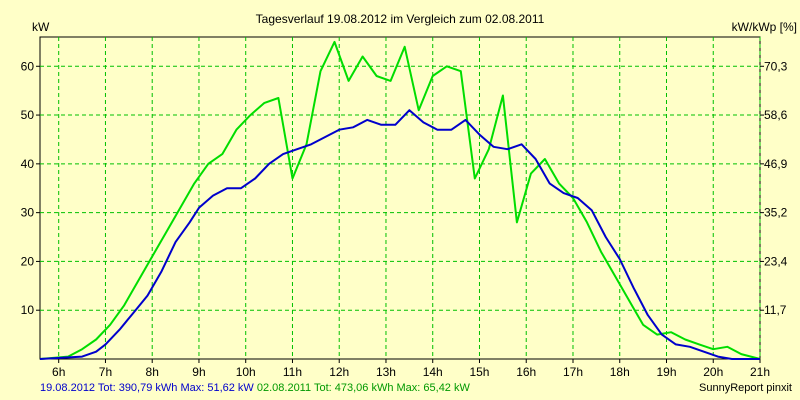  Describe the element at coordinates (386, 372) in the screenshot. I see `x-tick-label: 13h` at that location.